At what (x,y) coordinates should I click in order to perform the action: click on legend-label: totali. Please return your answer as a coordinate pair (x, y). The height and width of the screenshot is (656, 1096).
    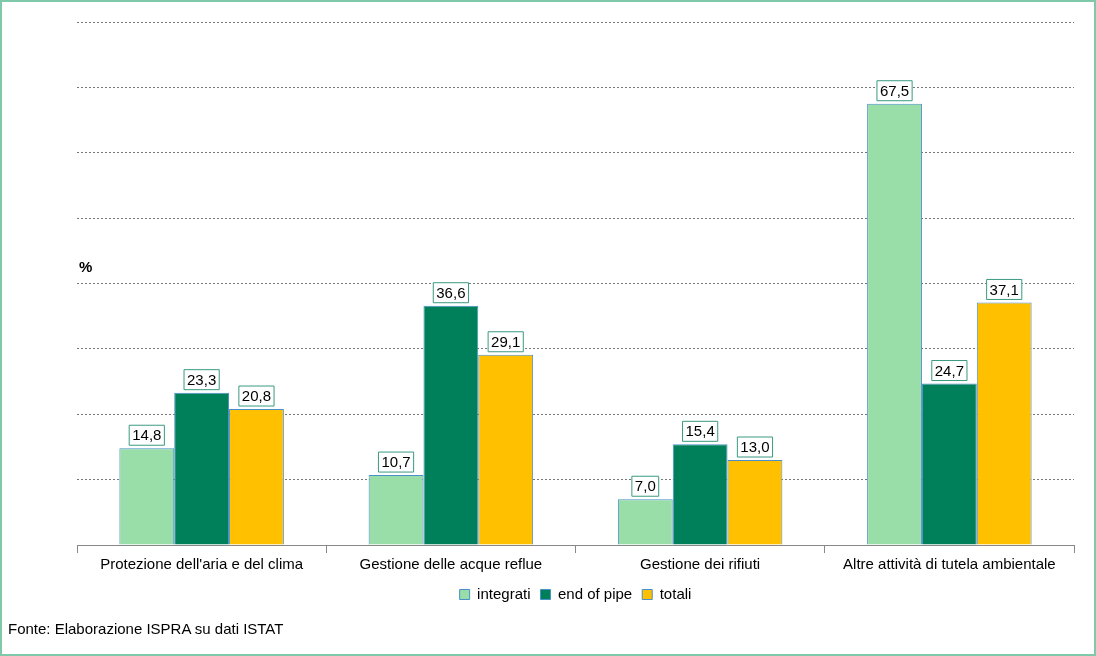
    Looking at the image, I should click on (675, 593).